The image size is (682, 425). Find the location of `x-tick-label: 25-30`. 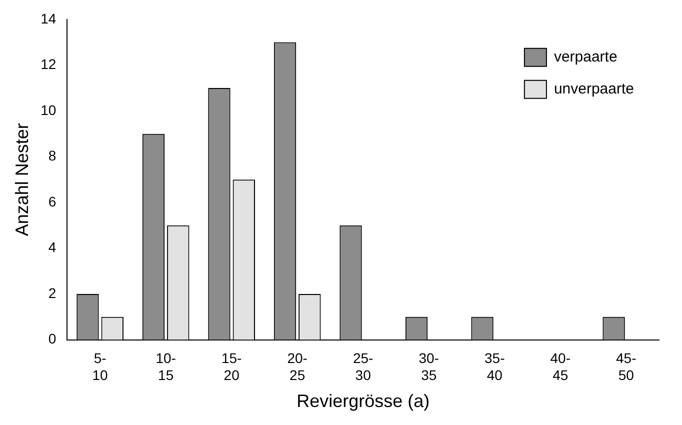

x-tick-label: 25-30 is located at coordinates (363, 366).